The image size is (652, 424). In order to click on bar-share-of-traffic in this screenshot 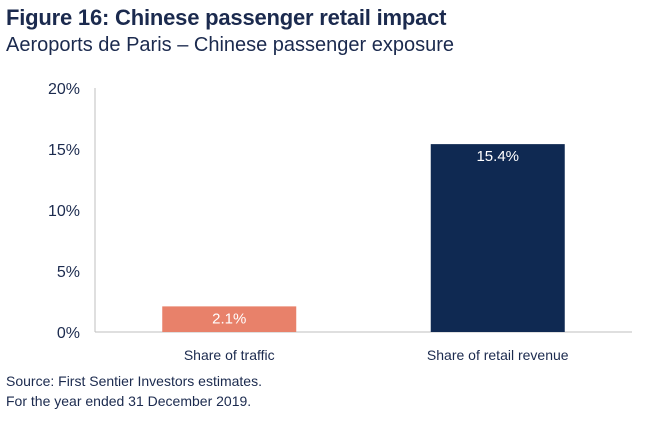, I will do `click(229, 319)`.